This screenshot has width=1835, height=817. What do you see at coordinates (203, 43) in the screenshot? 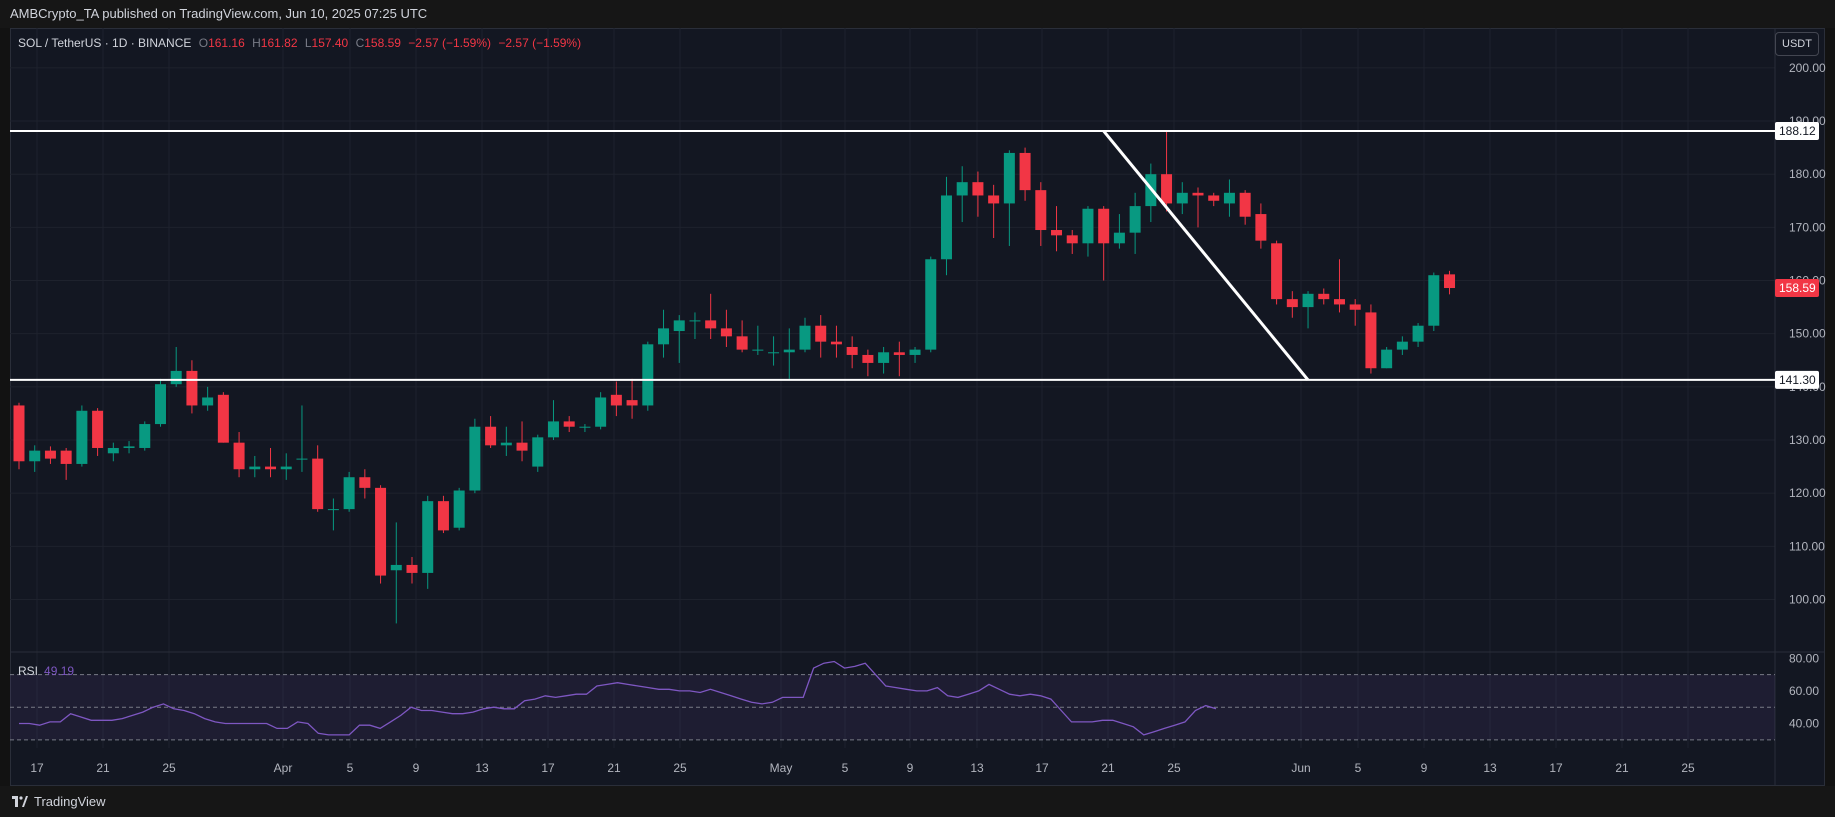
I see `open-label: O` at bounding box center [203, 43].